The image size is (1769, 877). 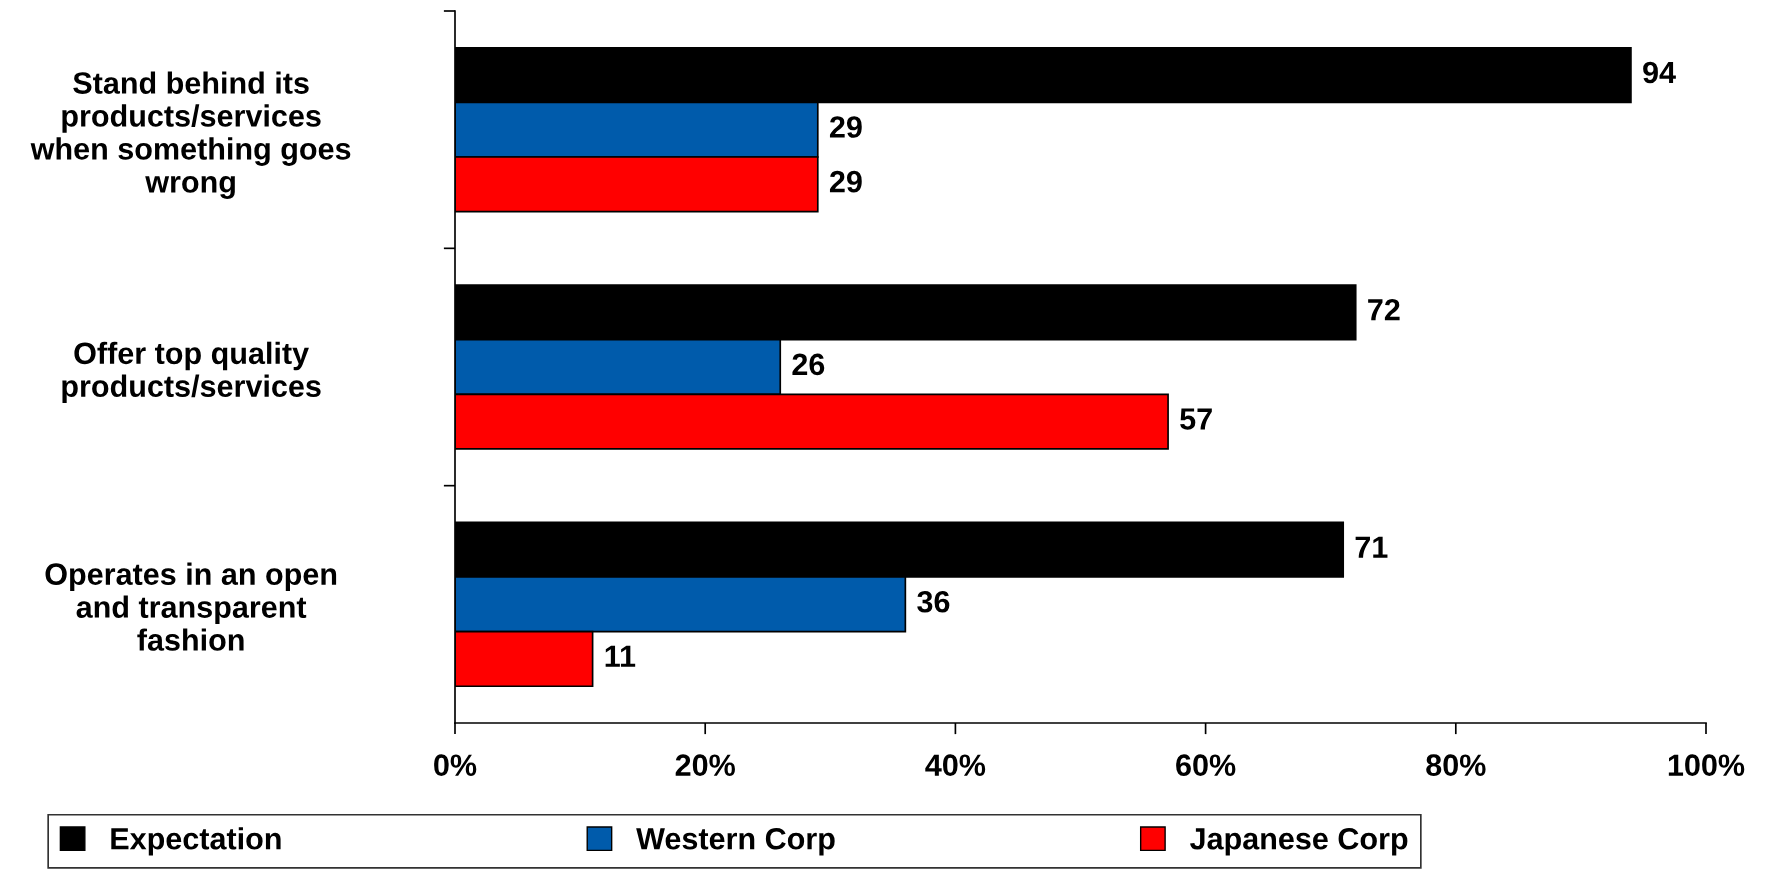 What do you see at coordinates (1196, 419) in the screenshot?
I see `data-label: 57` at bounding box center [1196, 419].